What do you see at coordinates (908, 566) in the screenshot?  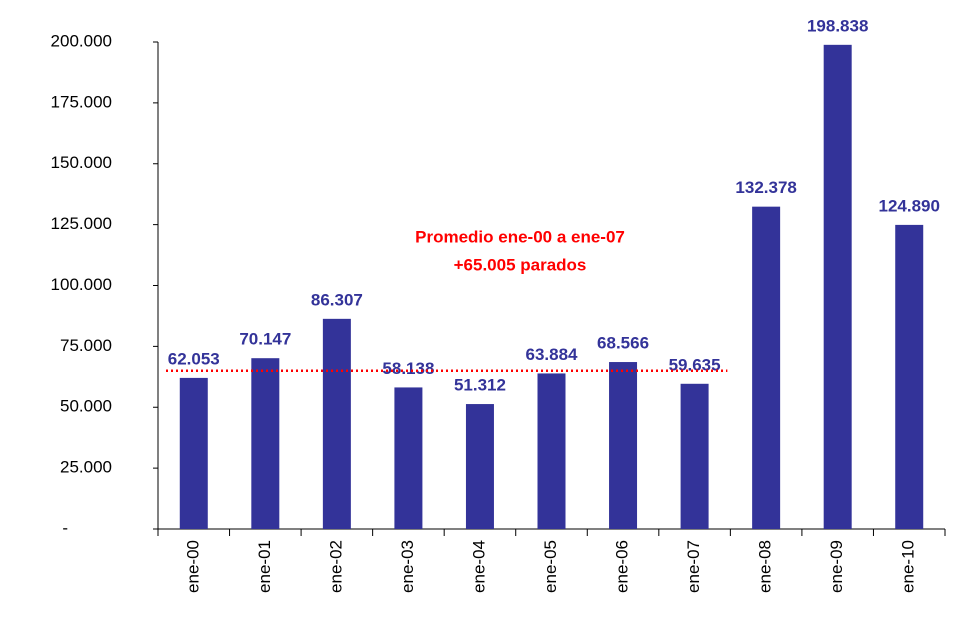 I see `x-tick-label: ene-10` at bounding box center [908, 566].